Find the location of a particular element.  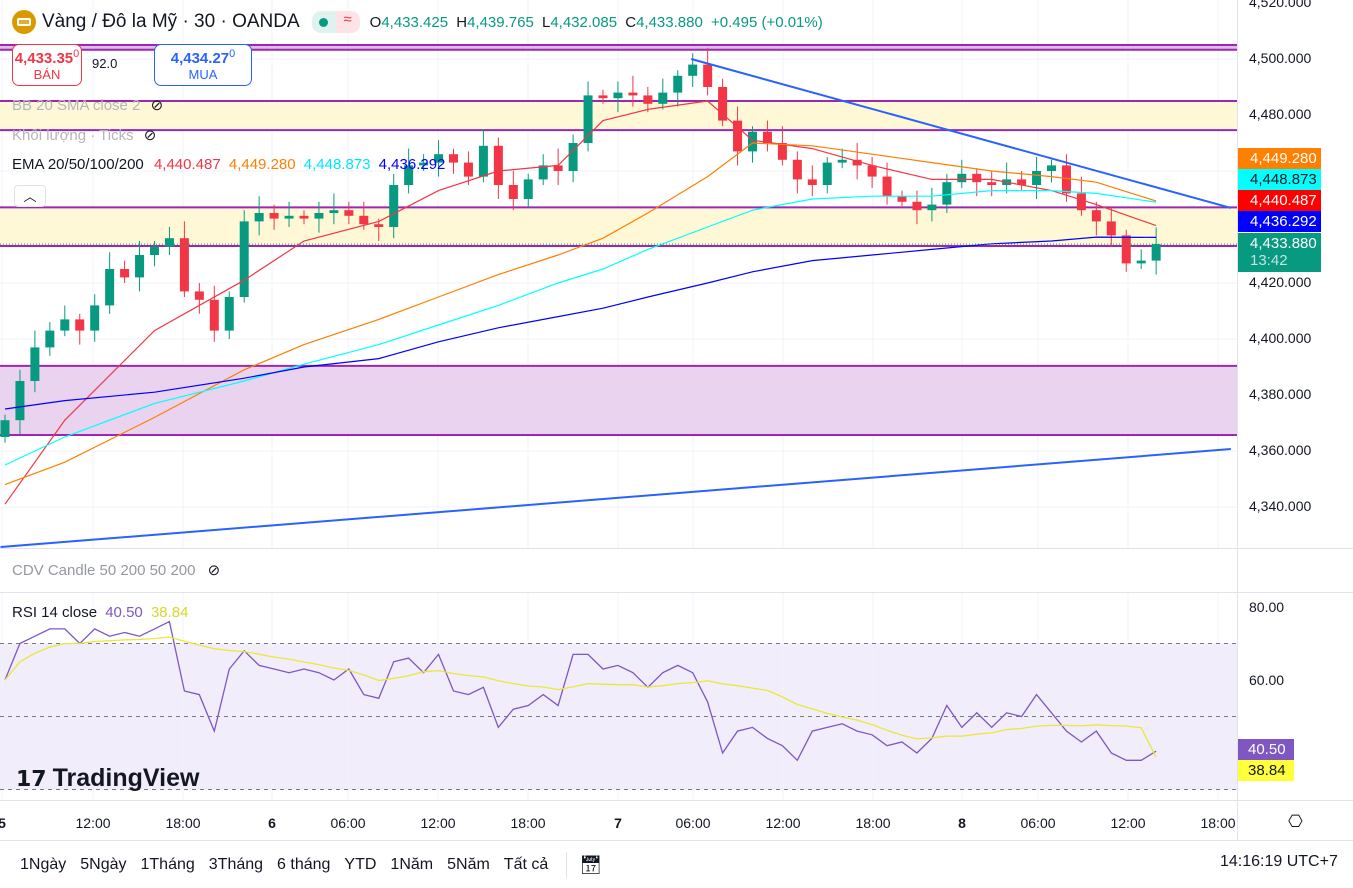

rsi-line is located at coordinates (580, 691).